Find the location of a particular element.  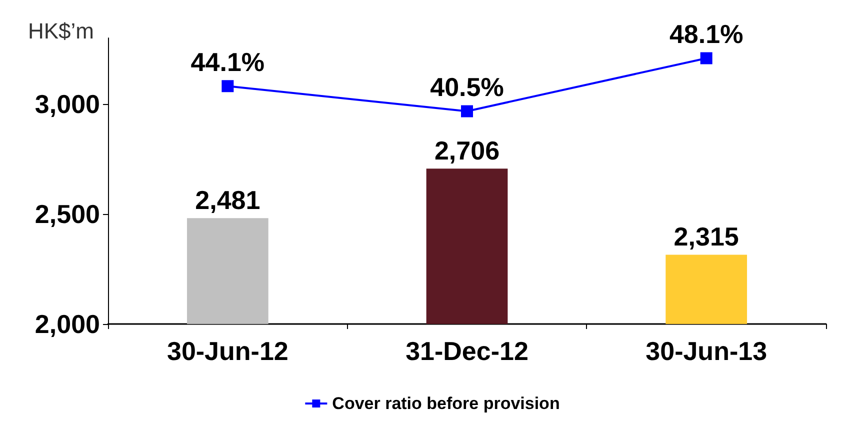

data-label: 40.5% is located at coordinates (467, 87).